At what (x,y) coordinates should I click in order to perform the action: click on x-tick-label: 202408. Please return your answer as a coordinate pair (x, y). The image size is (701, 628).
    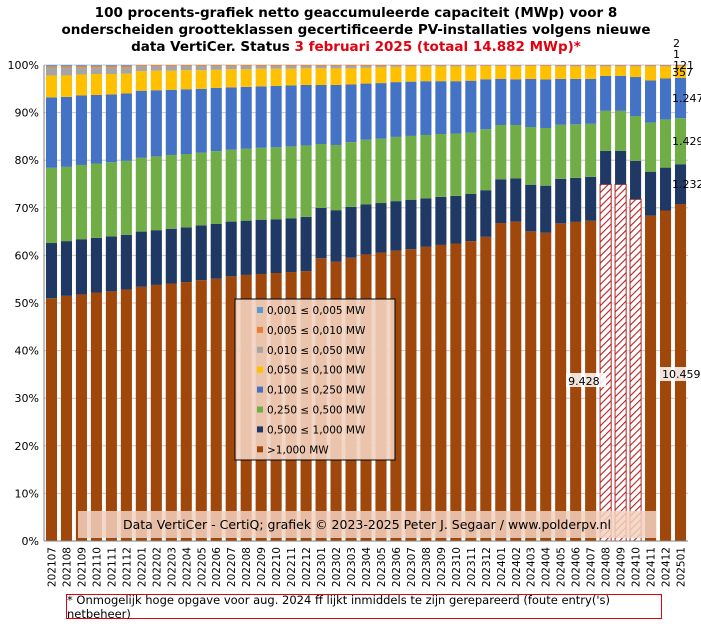
    Looking at the image, I should click on (607, 567).